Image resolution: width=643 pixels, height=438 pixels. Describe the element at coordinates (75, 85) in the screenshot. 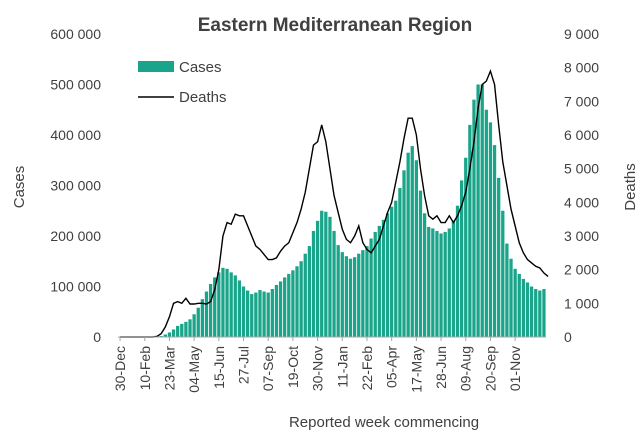

I see `y-left-tick-label: 500 000` at that location.